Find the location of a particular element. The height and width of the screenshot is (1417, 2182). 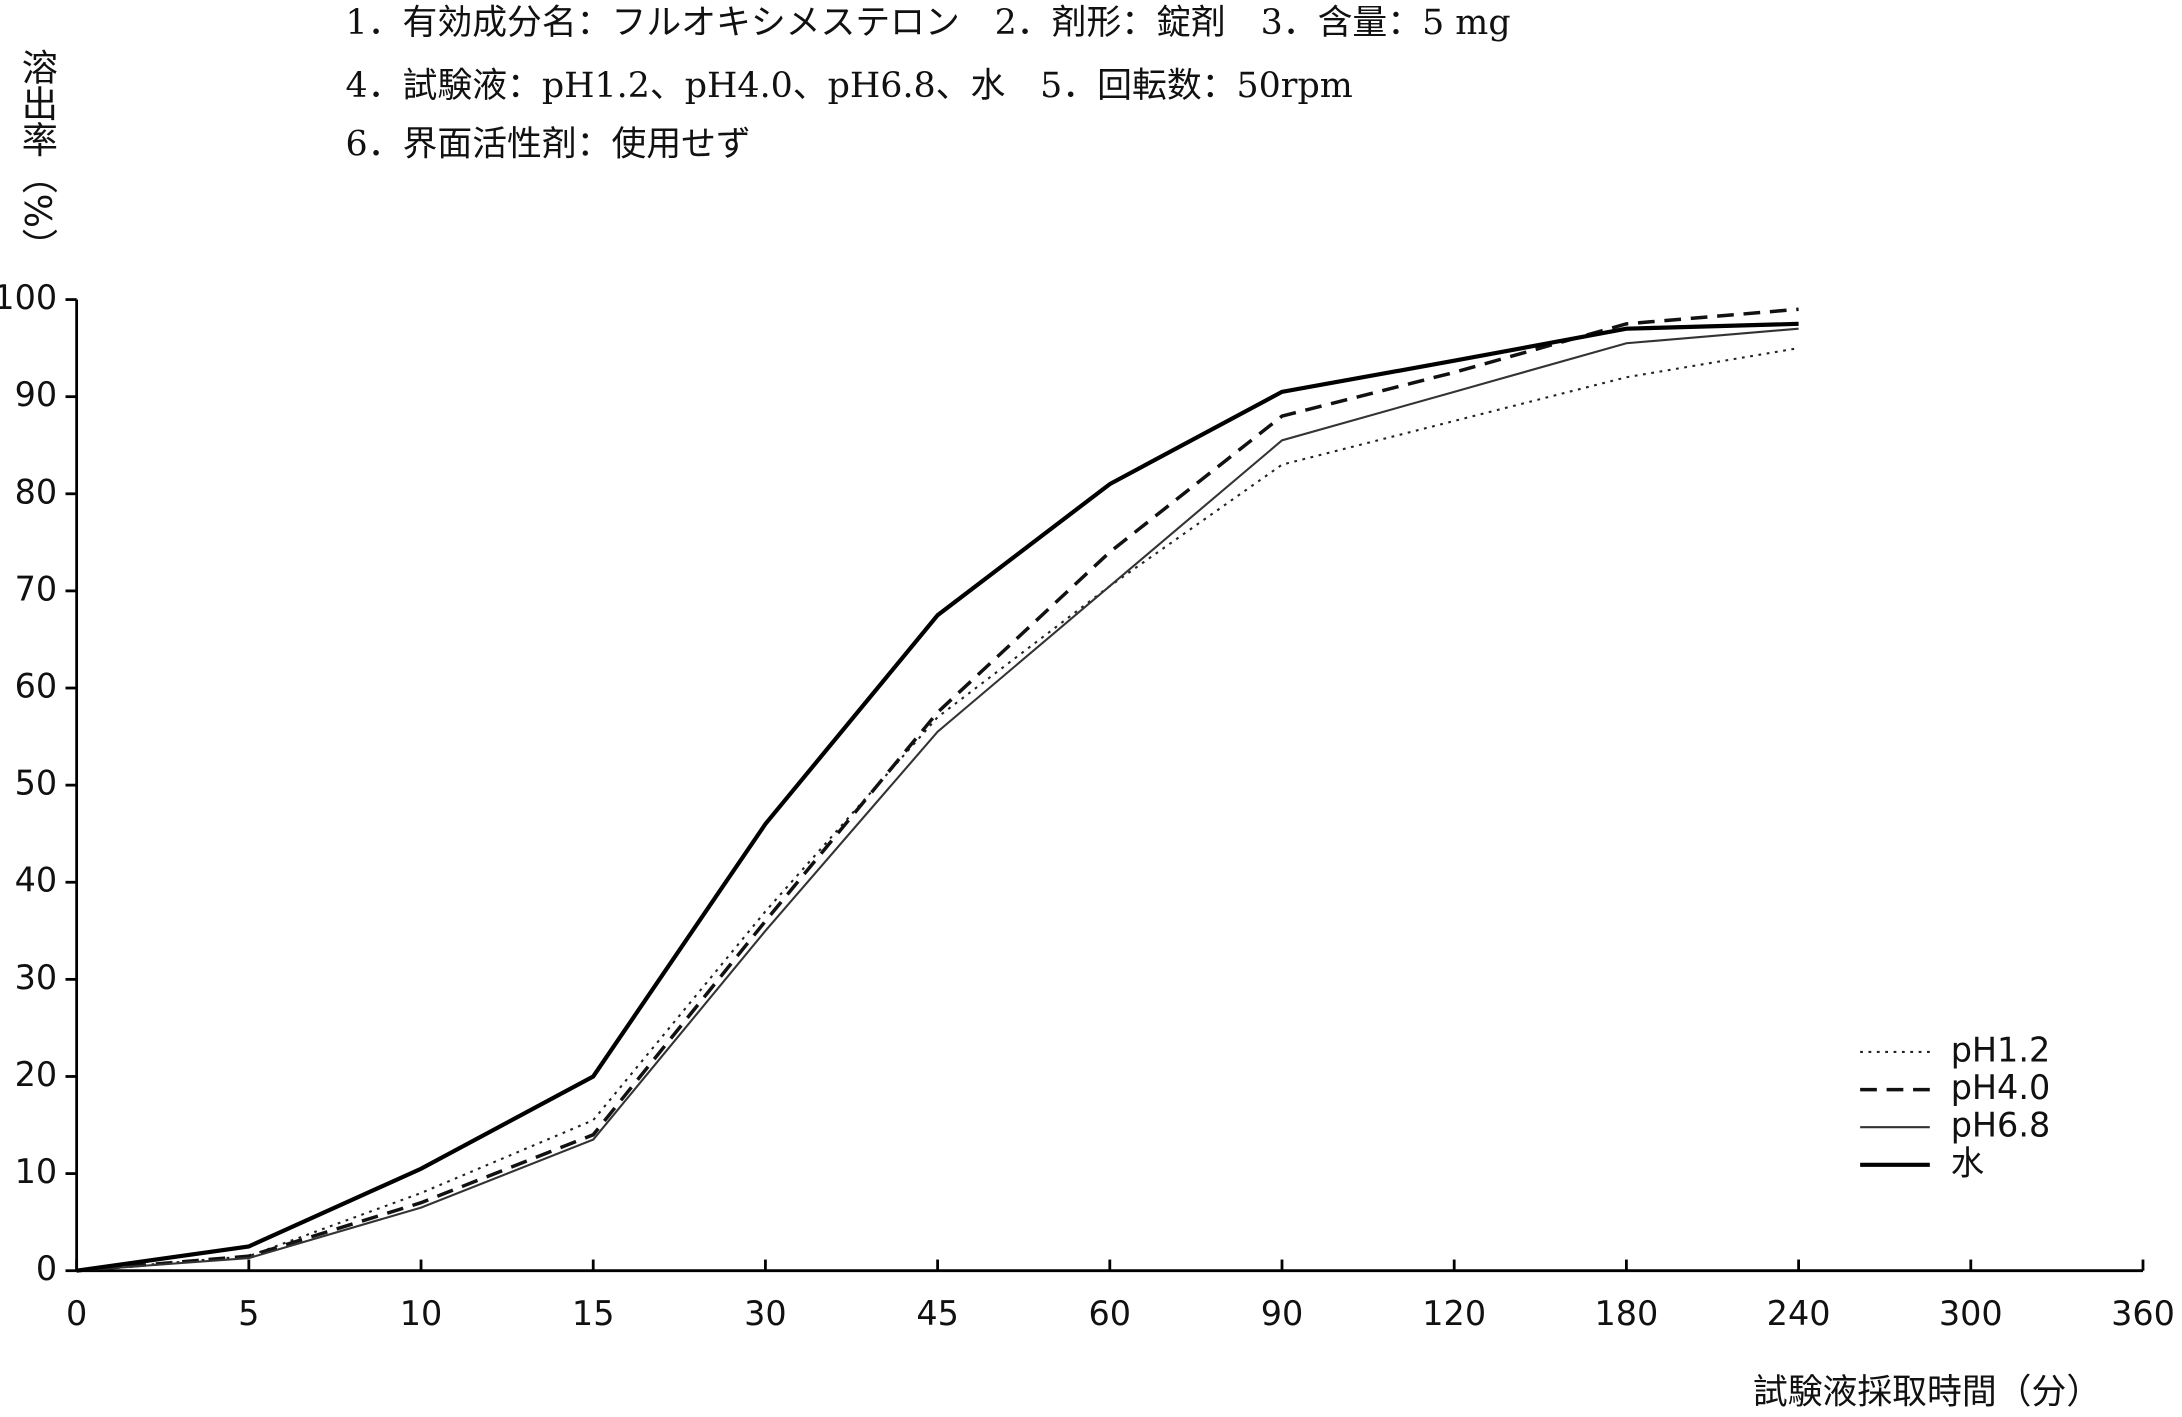

x-axis-label: 試験液採取時間（分） is located at coordinates (1927, 1392).